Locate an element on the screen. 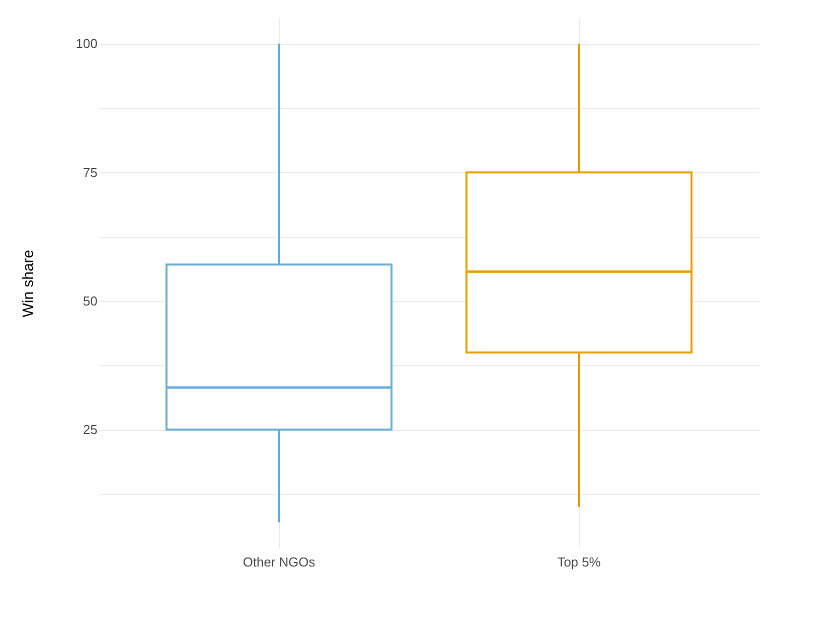 The width and height of the screenshot is (840, 635). y-tick-label: 50 is located at coordinates (90, 301).